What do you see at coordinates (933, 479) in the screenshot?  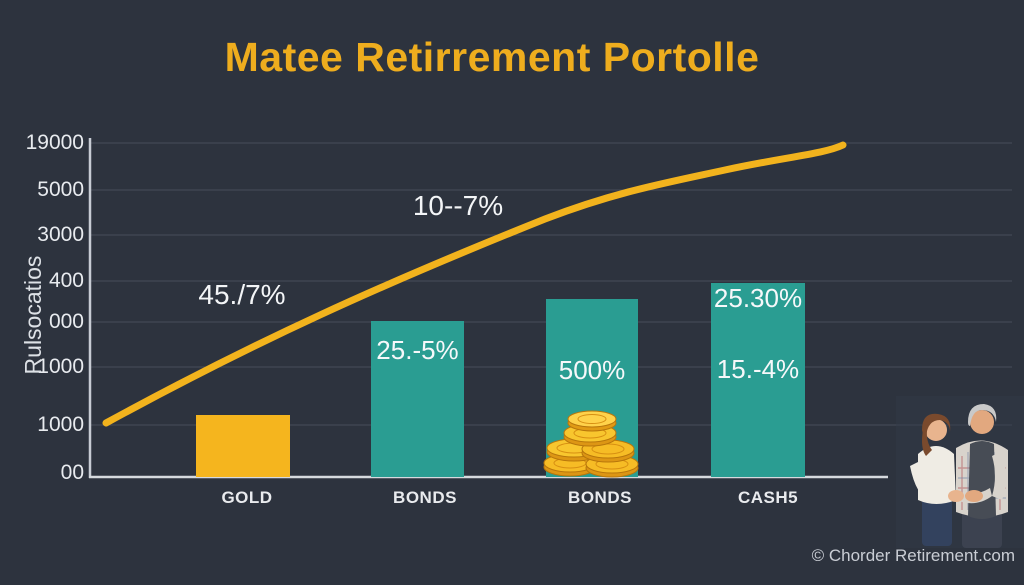 I see `woman-figure` at bounding box center [933, 479].